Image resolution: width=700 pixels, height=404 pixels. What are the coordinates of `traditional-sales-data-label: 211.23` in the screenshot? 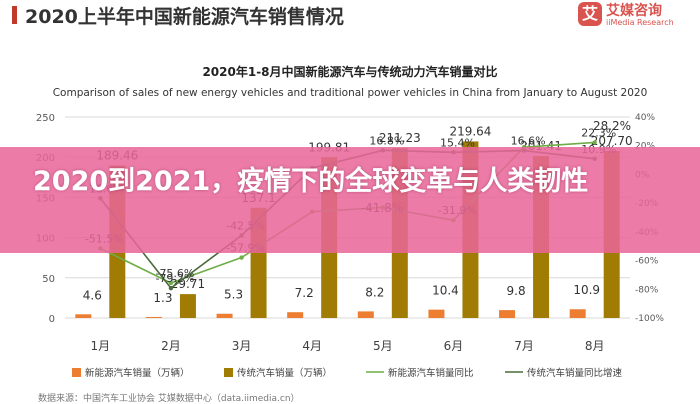 It's located at (400, 138).